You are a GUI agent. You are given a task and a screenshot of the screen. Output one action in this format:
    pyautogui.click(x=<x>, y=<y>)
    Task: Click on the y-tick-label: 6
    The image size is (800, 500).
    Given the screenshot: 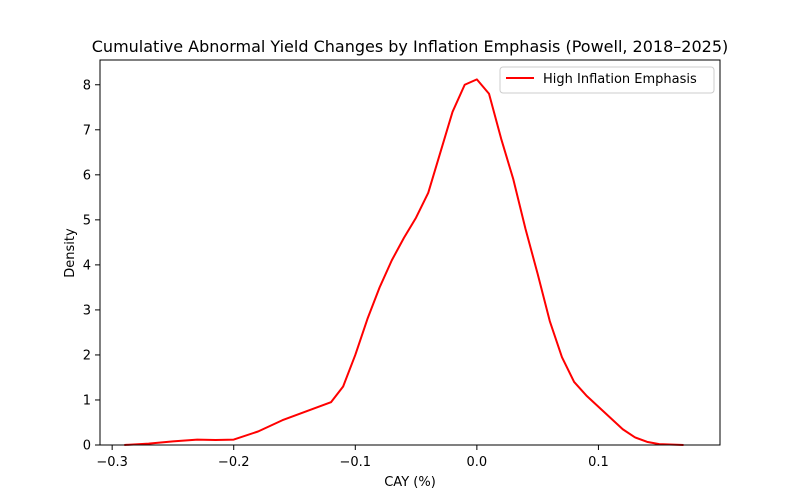 What is the action you would take?
    pyautogui.click(x=87, y=175)
    